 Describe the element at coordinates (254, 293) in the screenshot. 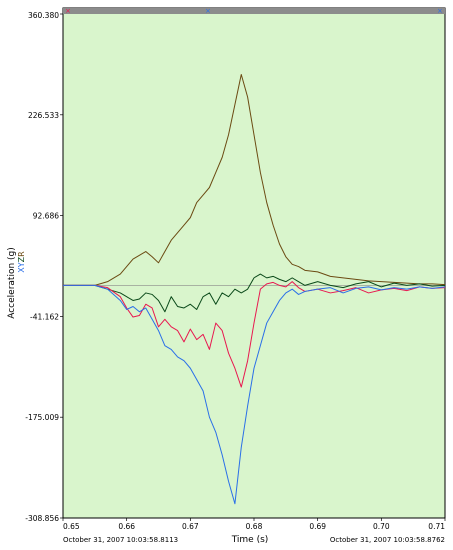

I see `series-line-z` at that location.